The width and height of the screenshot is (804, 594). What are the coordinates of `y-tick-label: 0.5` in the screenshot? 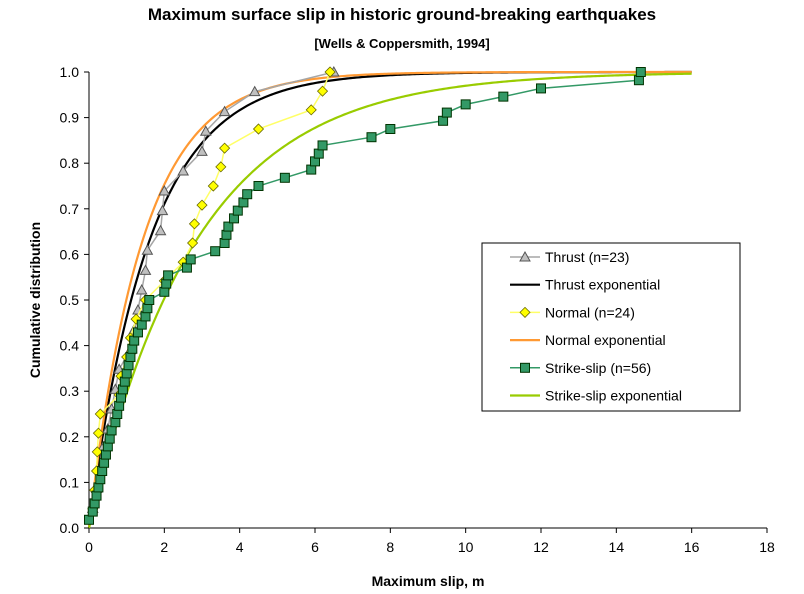 It's located at (70, 300).